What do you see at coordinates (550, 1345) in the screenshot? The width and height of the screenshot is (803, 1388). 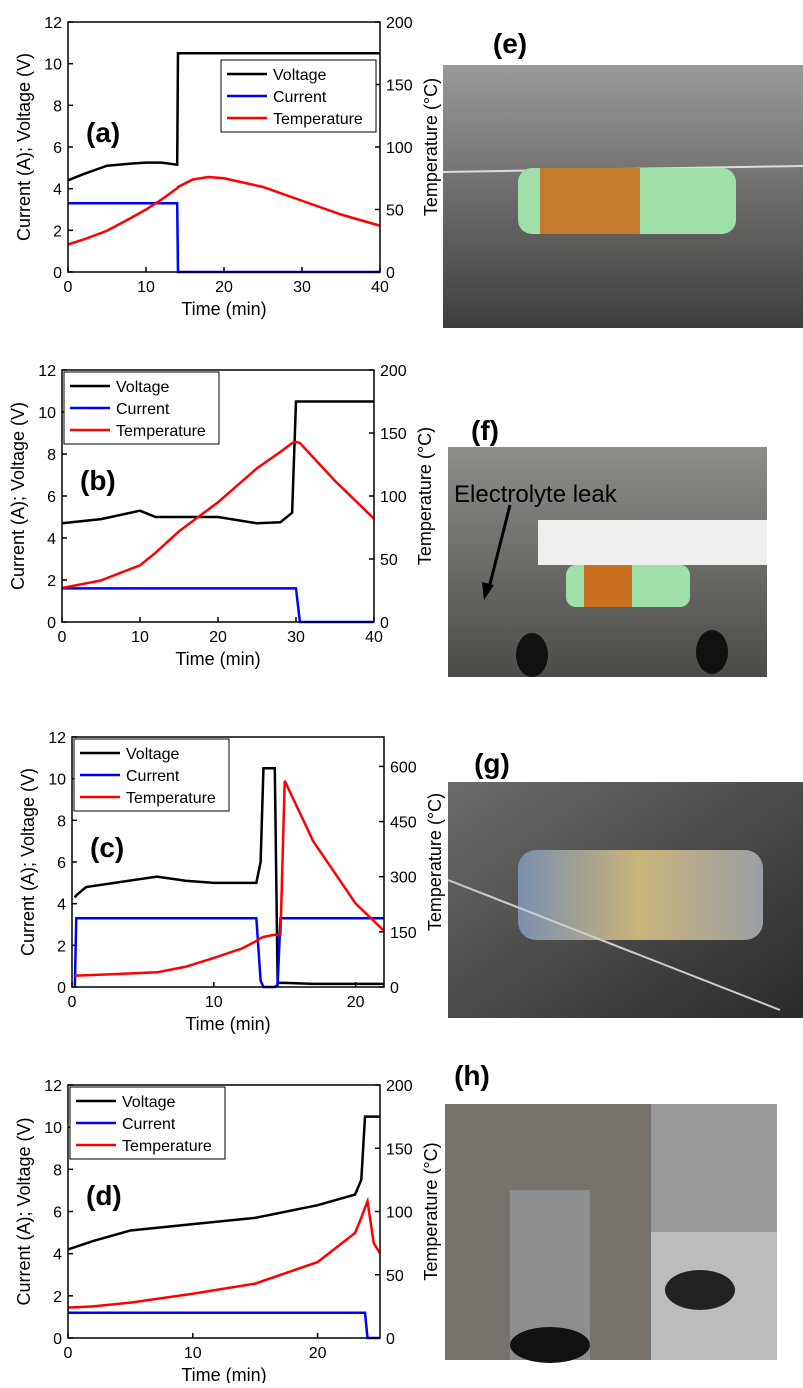 I see `cell-end` at bounding box center [550, 1345].